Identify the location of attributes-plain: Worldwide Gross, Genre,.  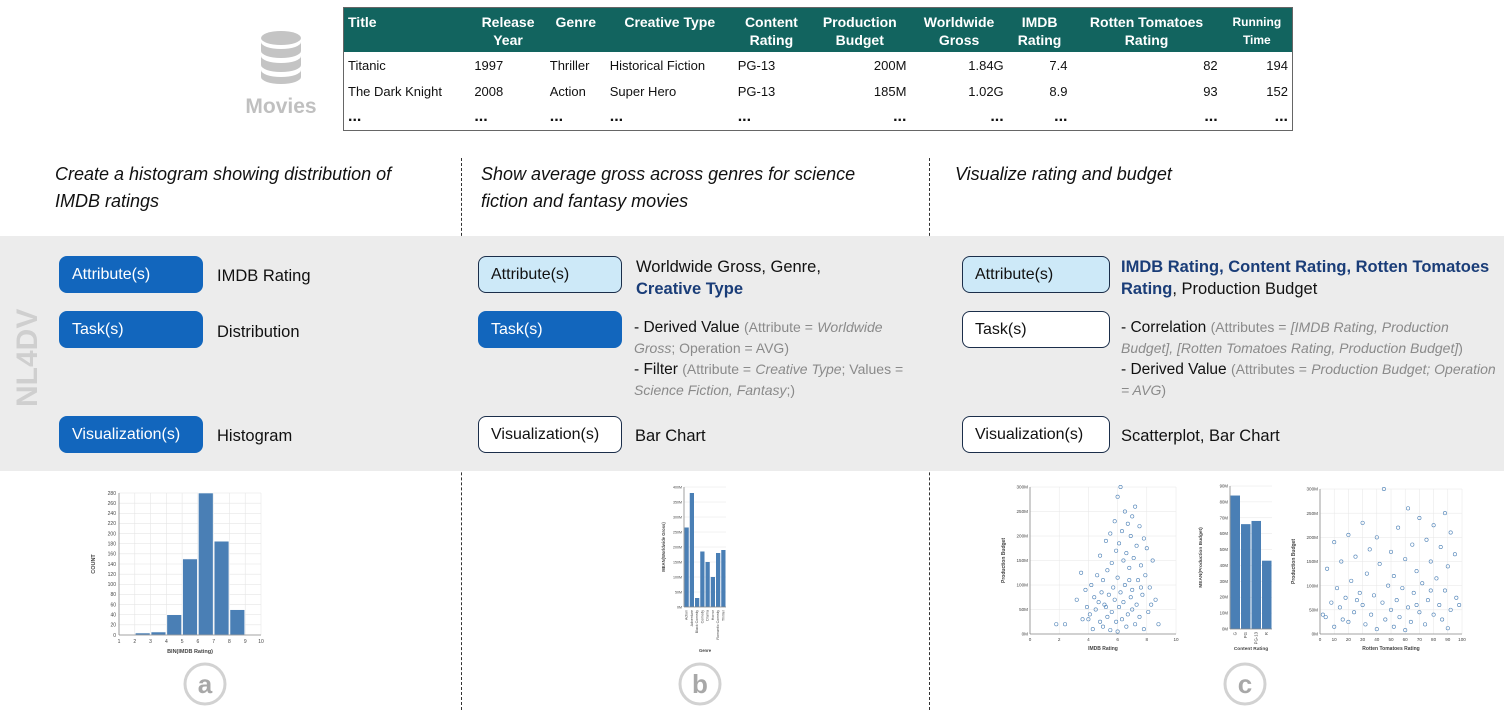
(728, 267).